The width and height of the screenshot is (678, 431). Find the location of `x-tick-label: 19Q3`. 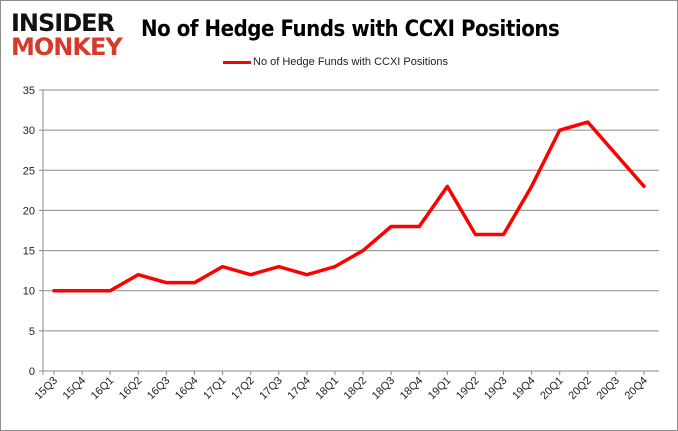

x-tick-label: 19Q3 is located at coordinates (496, 389).